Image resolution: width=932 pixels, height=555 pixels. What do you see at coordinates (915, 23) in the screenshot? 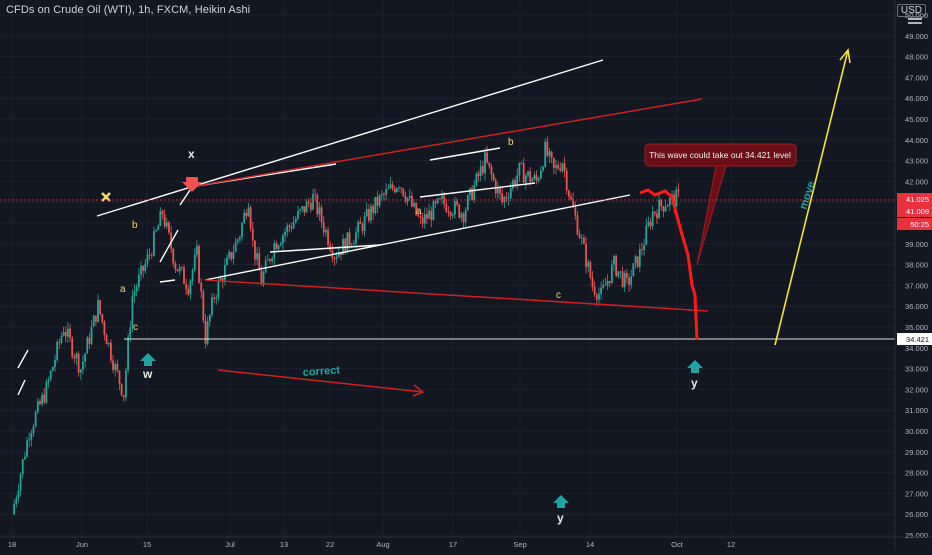
I see `menu-icon` at bounding box center [915, 23].